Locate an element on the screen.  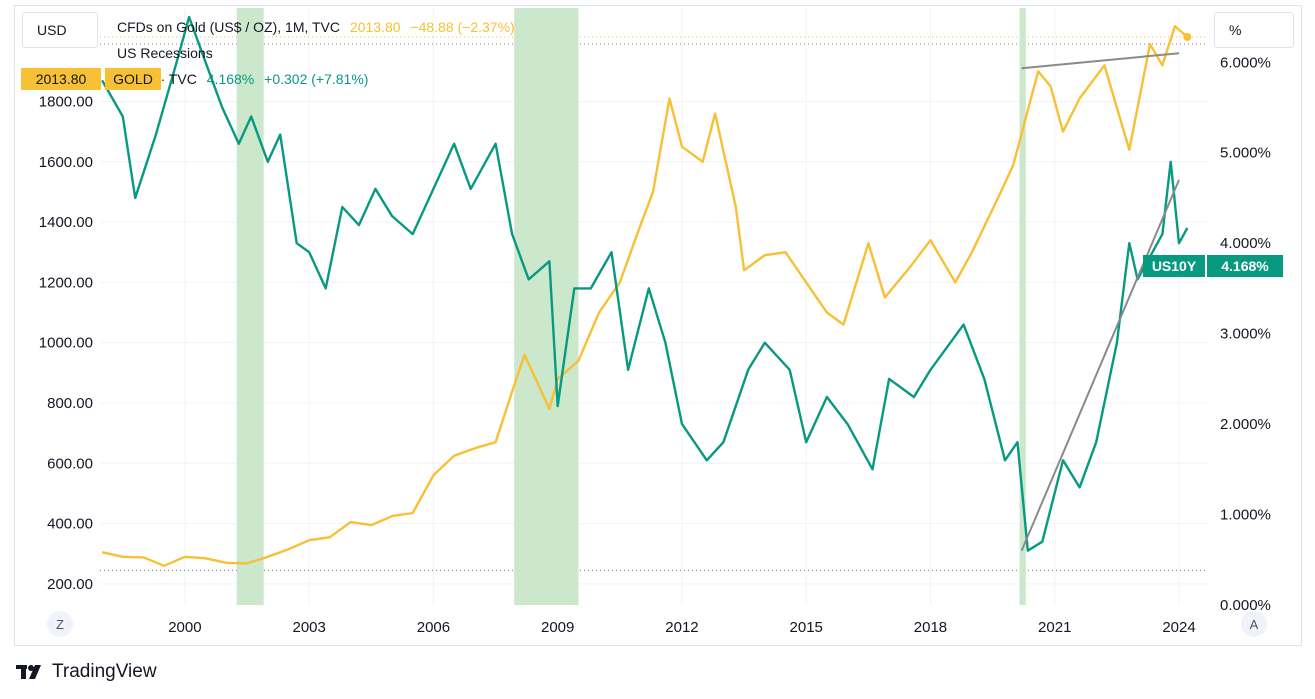
right-tick-label: 4.000% is located at coordinates (1245, 243).